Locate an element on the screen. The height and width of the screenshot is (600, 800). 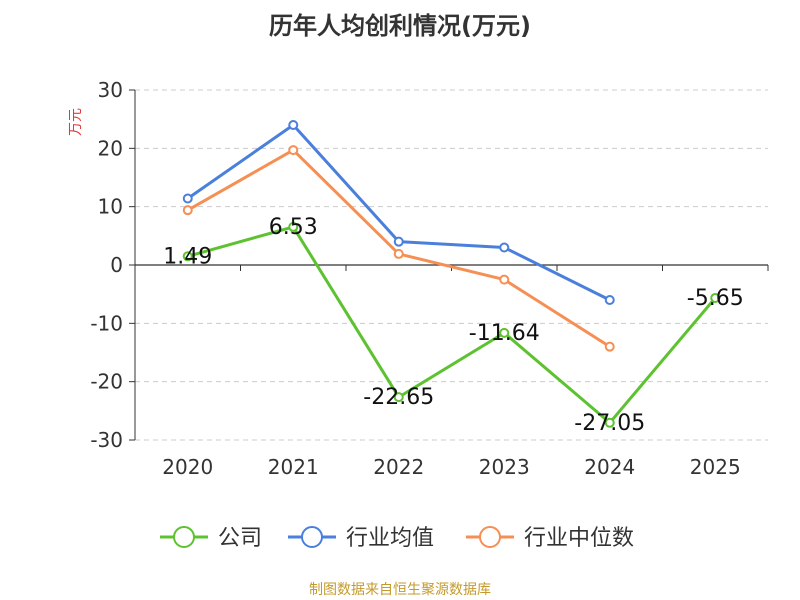
chart-title: 历年人均创利情况(万元) is located at coordinates (400, 26).